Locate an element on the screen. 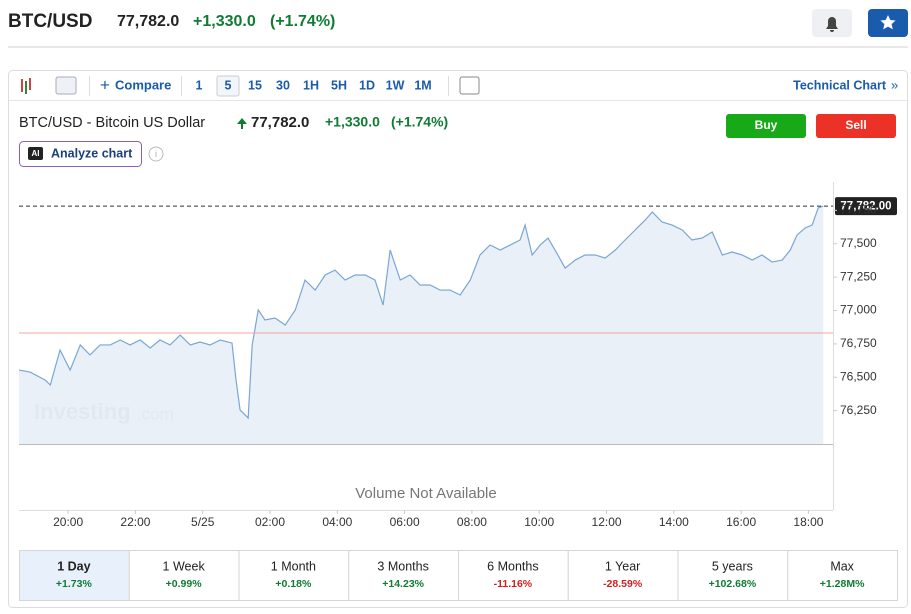  technical-chart: Technical Chart is located at coordinates (840, 85).